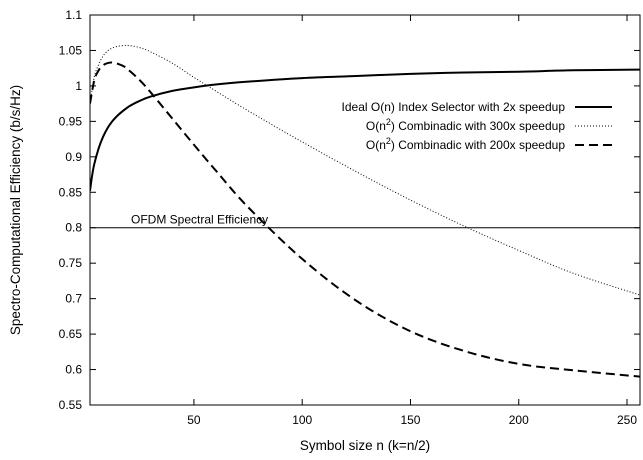 This screenshot has width=643, height=460. Describe the element at coordinates (71, 263) in the screenshot. I see `y-tick-label: 0.75` at that location.